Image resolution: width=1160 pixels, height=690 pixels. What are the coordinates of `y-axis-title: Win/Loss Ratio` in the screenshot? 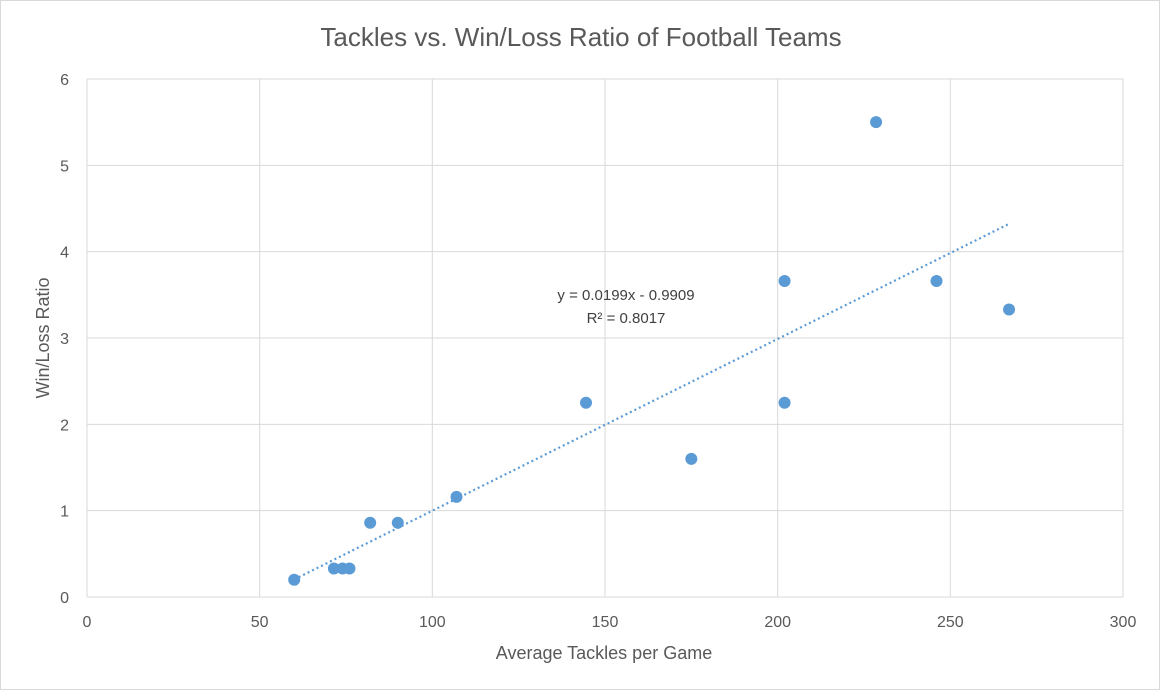 It's located at (43, 337).